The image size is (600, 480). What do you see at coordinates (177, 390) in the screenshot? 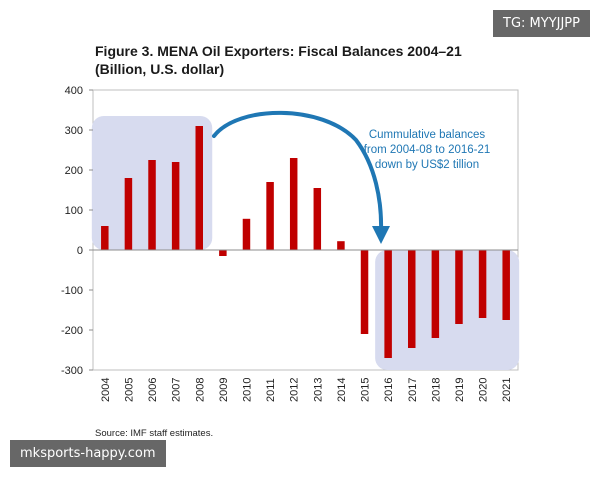
I see `x-tick-label: 2007` at bounding box center [177, 390].